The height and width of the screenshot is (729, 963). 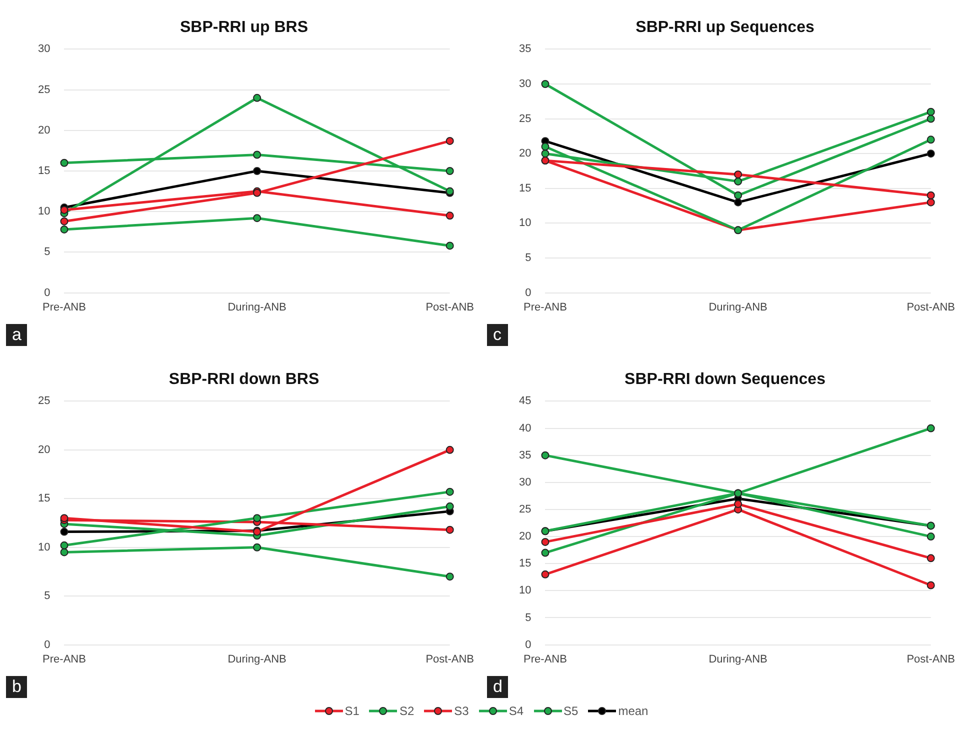 What do you see at coordinates (244, 27) in the screenshot?
I see `chart-title: SBP-RRI up BRS` at bounding box center [244, 27].